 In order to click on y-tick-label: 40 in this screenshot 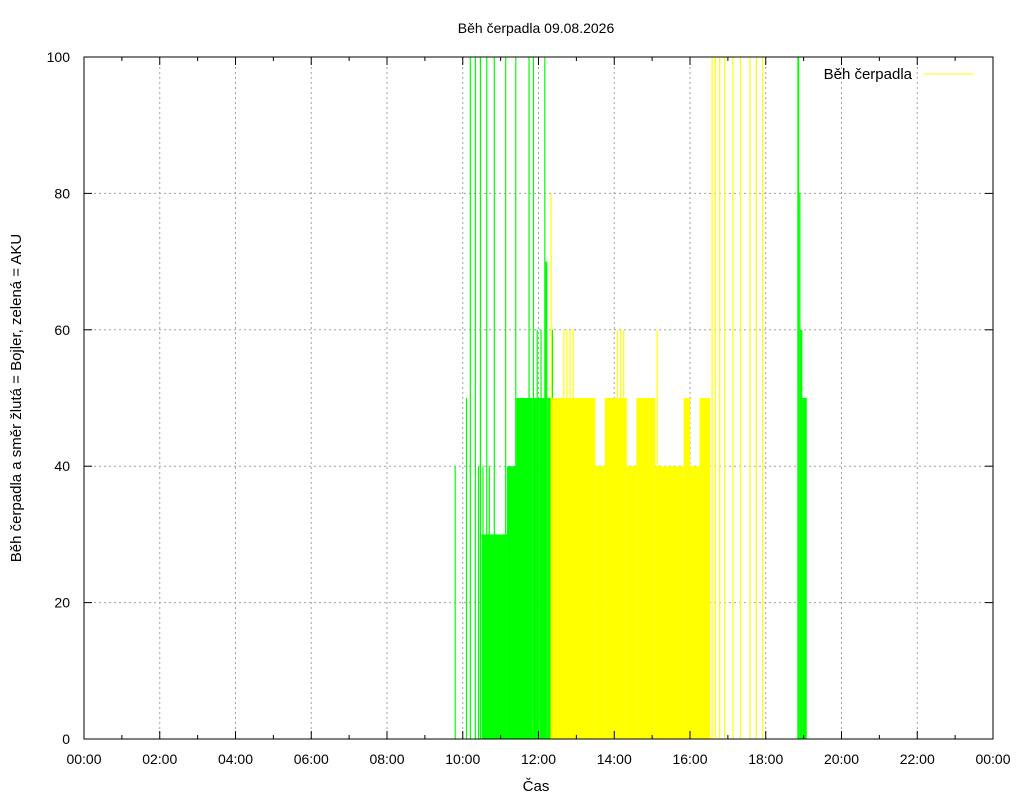, I will do `click(62, 466)`.